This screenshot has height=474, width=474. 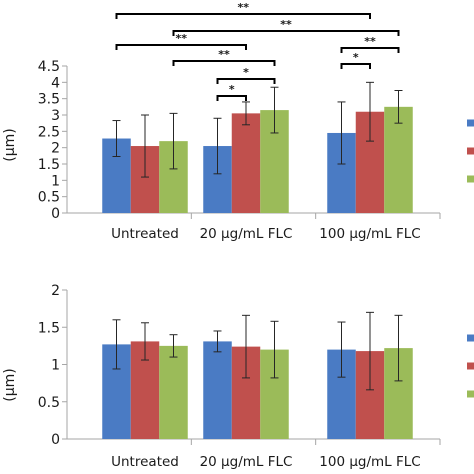 What do you see at coordinates (55, 116) in the screenshot?
I see `y-tick-label: 3` at bounding box center [55, 116].